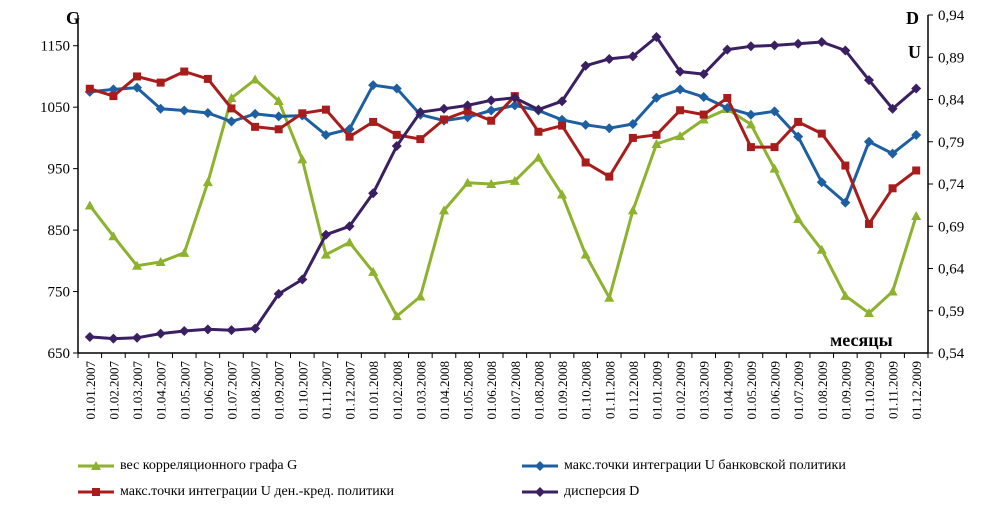  Describe the element at coordinates (562, 390) in the screenshot. I see `x-tick-label: 01.09.2008` at that location.